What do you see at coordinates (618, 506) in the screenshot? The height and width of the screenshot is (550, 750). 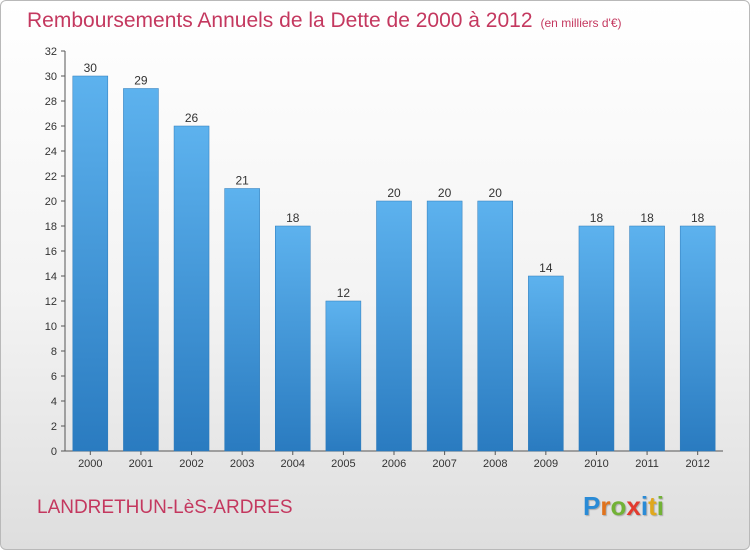 I see `logo-letter: o` at bounding box center [618, 506].